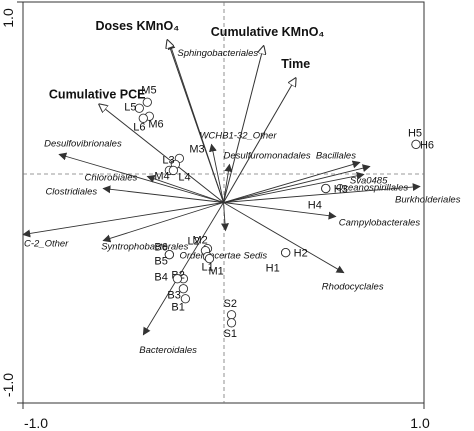  I want to click on species-vector-wchb1-32-other: WCHB1-32_Other, so click(238, 166).